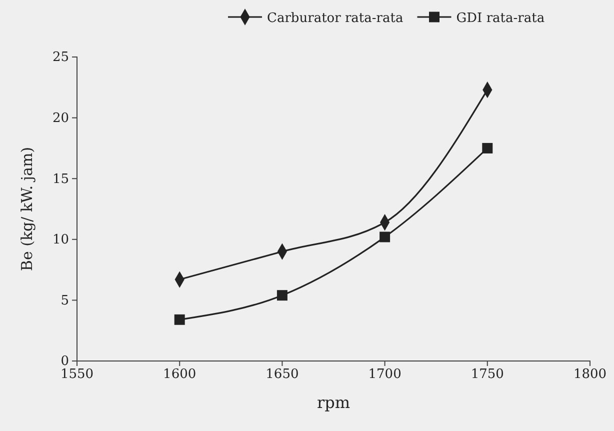 The width and height of the screenshot is (614, 431). Describe the element at coordinates (385, 374) in the screenshot. I see `x-tick-label: 1700` at that location.